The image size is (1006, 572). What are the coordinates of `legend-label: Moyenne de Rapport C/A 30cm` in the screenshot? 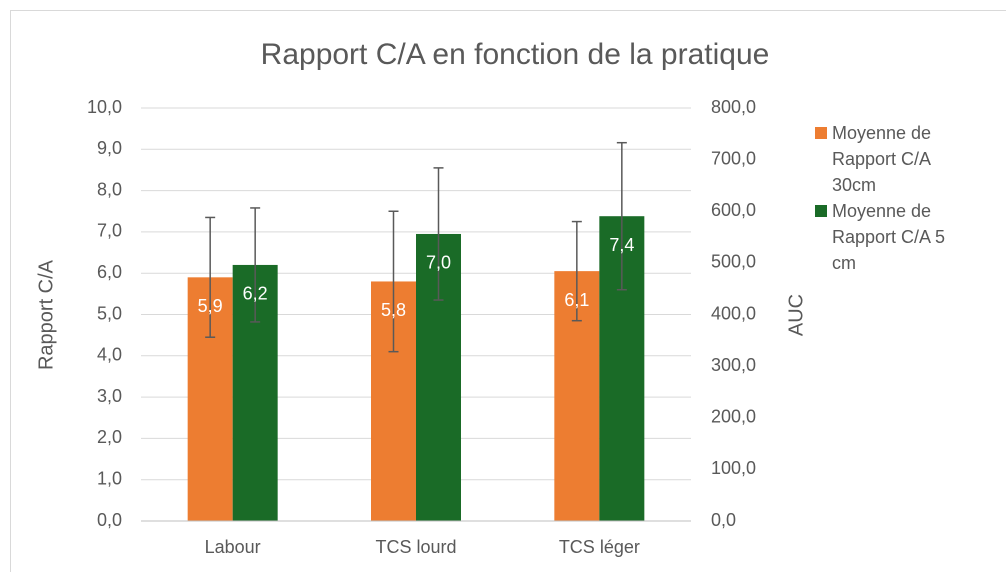 It's located at (882, 159).